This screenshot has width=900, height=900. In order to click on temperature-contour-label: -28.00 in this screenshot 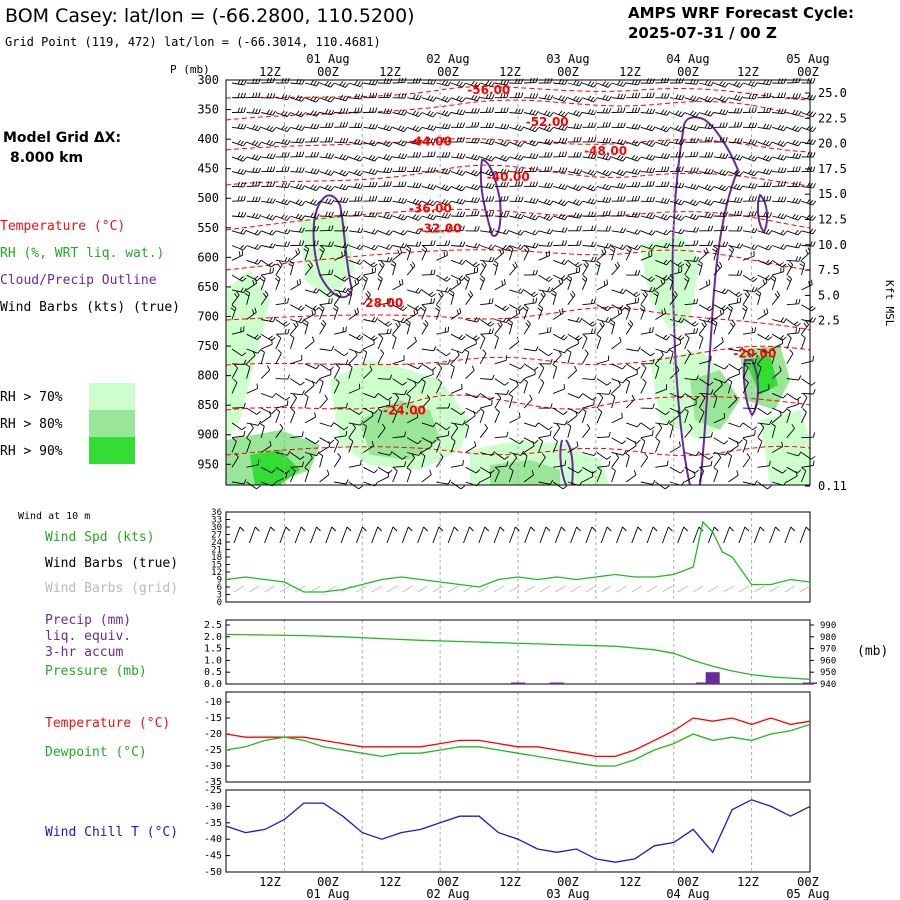, I will do `click(381, 303)`.